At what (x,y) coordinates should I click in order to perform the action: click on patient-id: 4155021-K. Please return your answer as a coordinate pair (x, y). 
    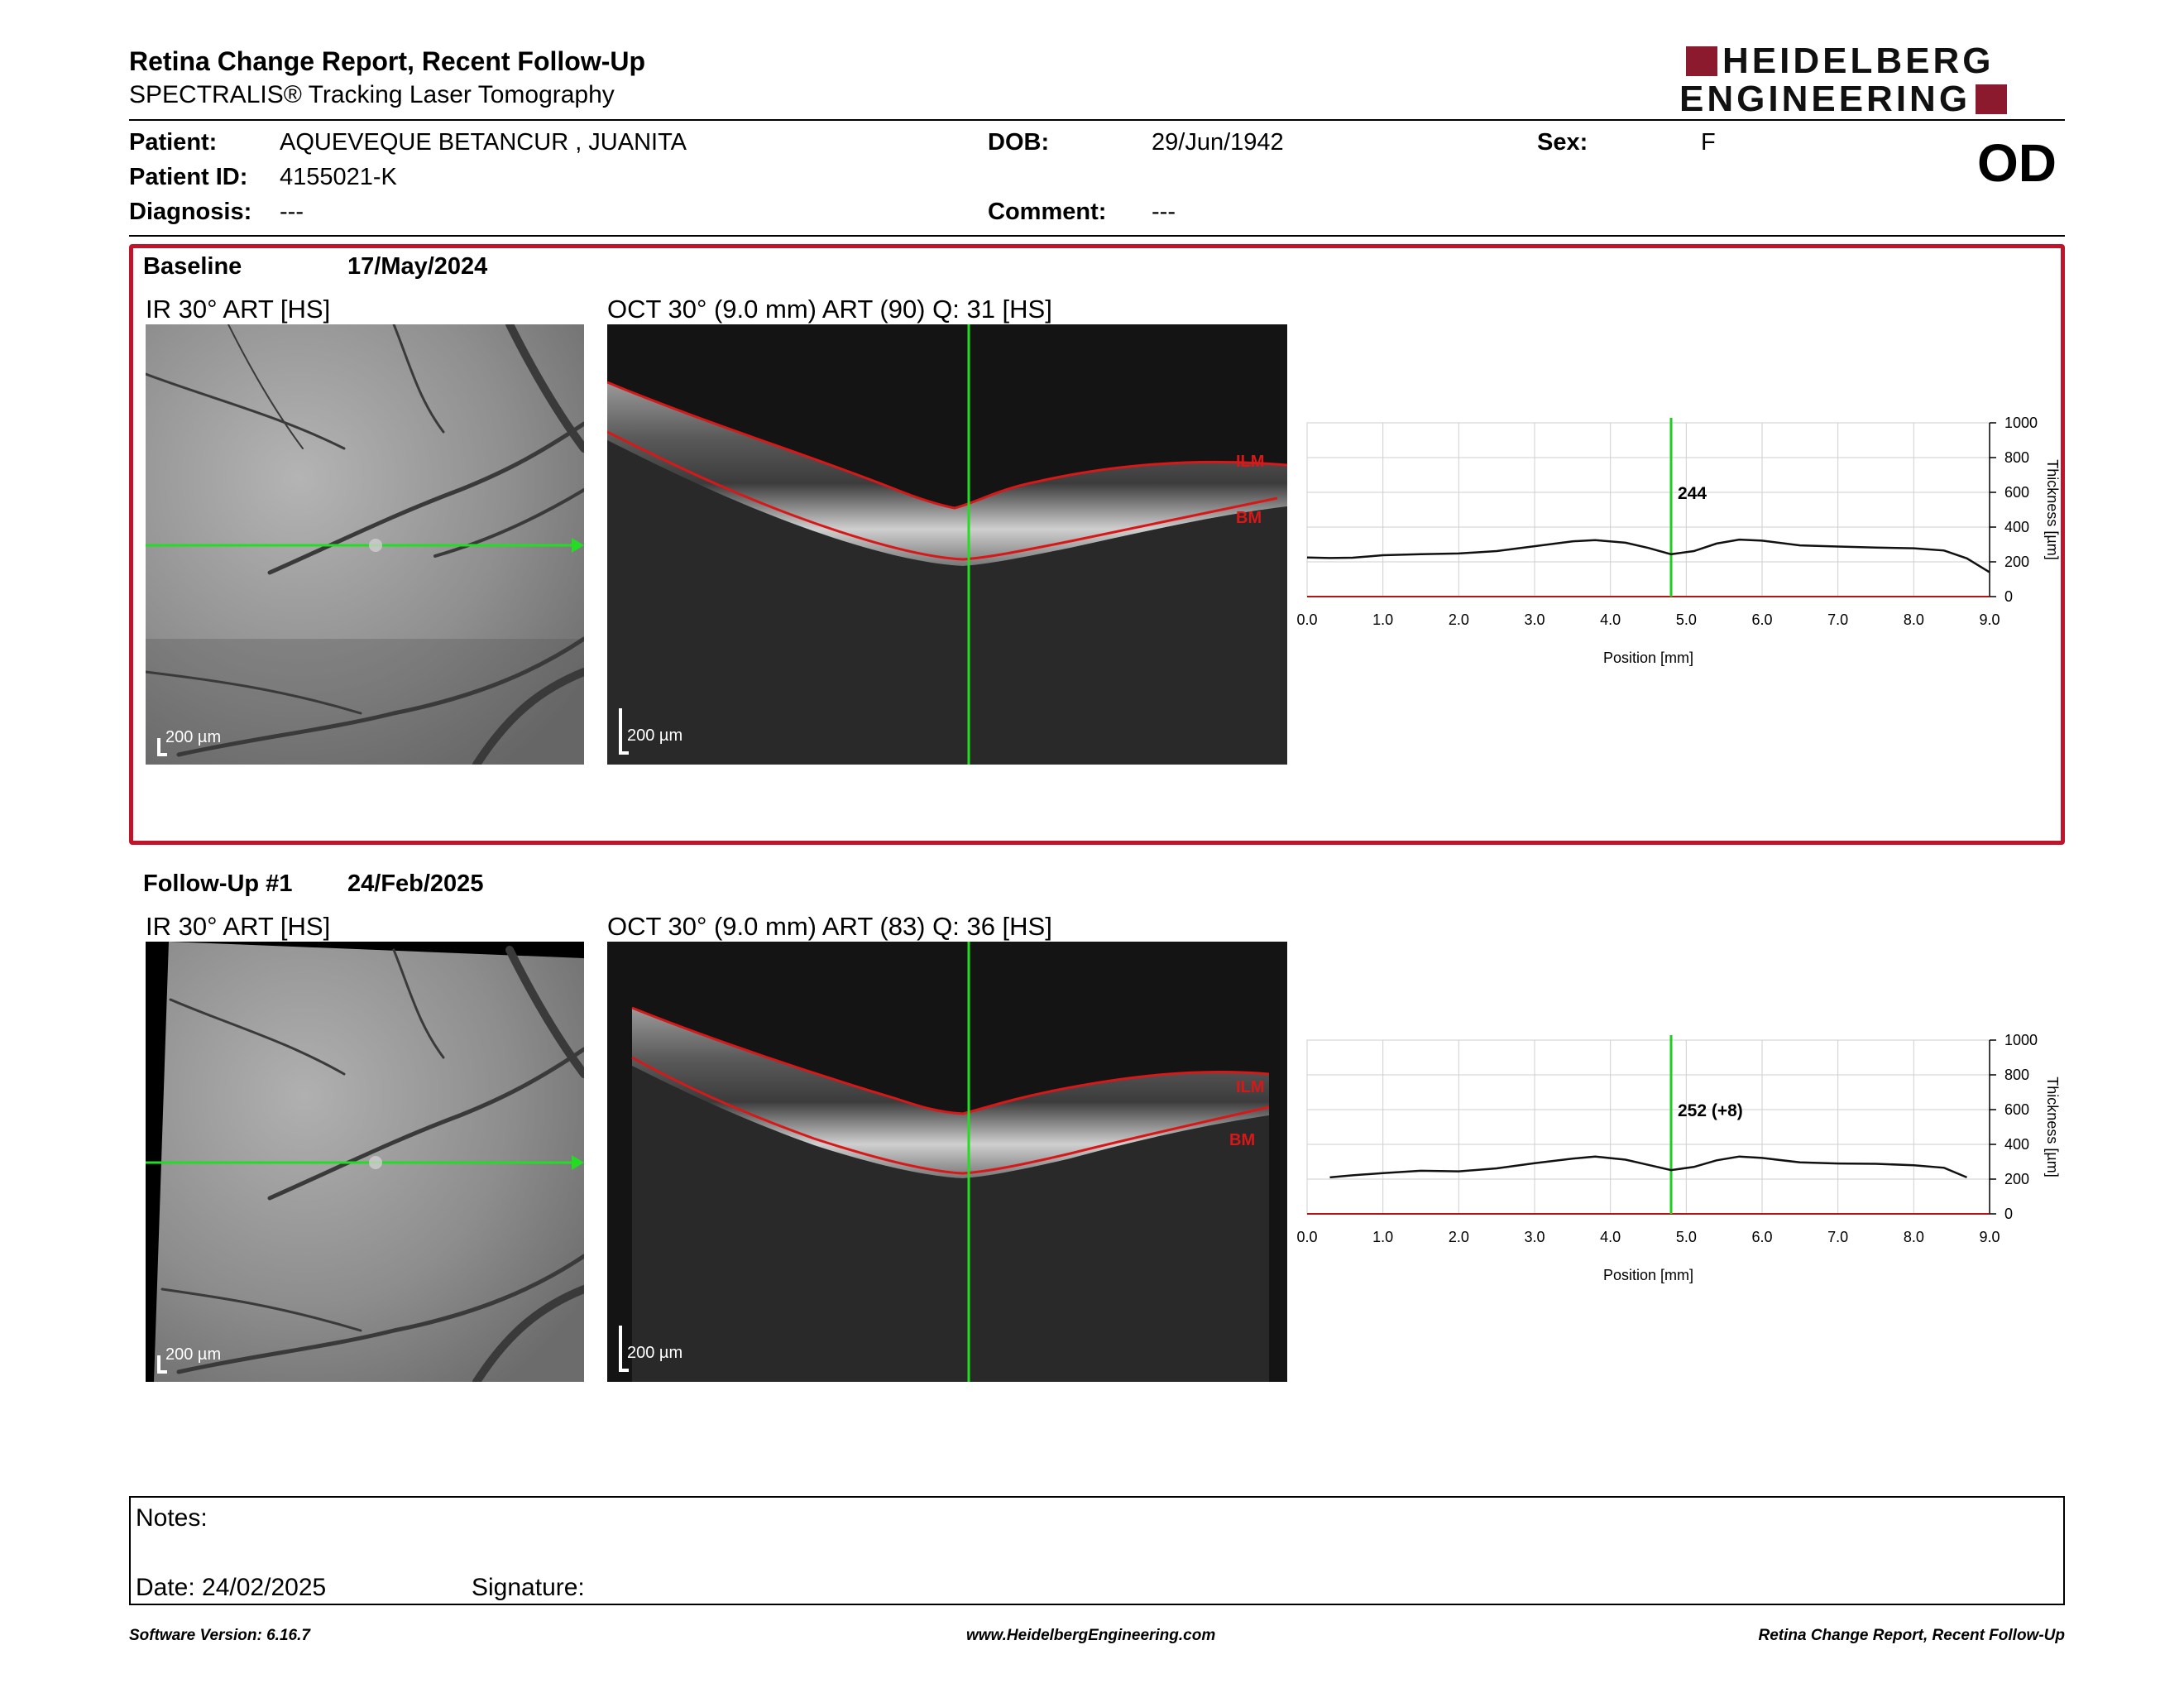
    Looking at the image, I should click on (338, 177).